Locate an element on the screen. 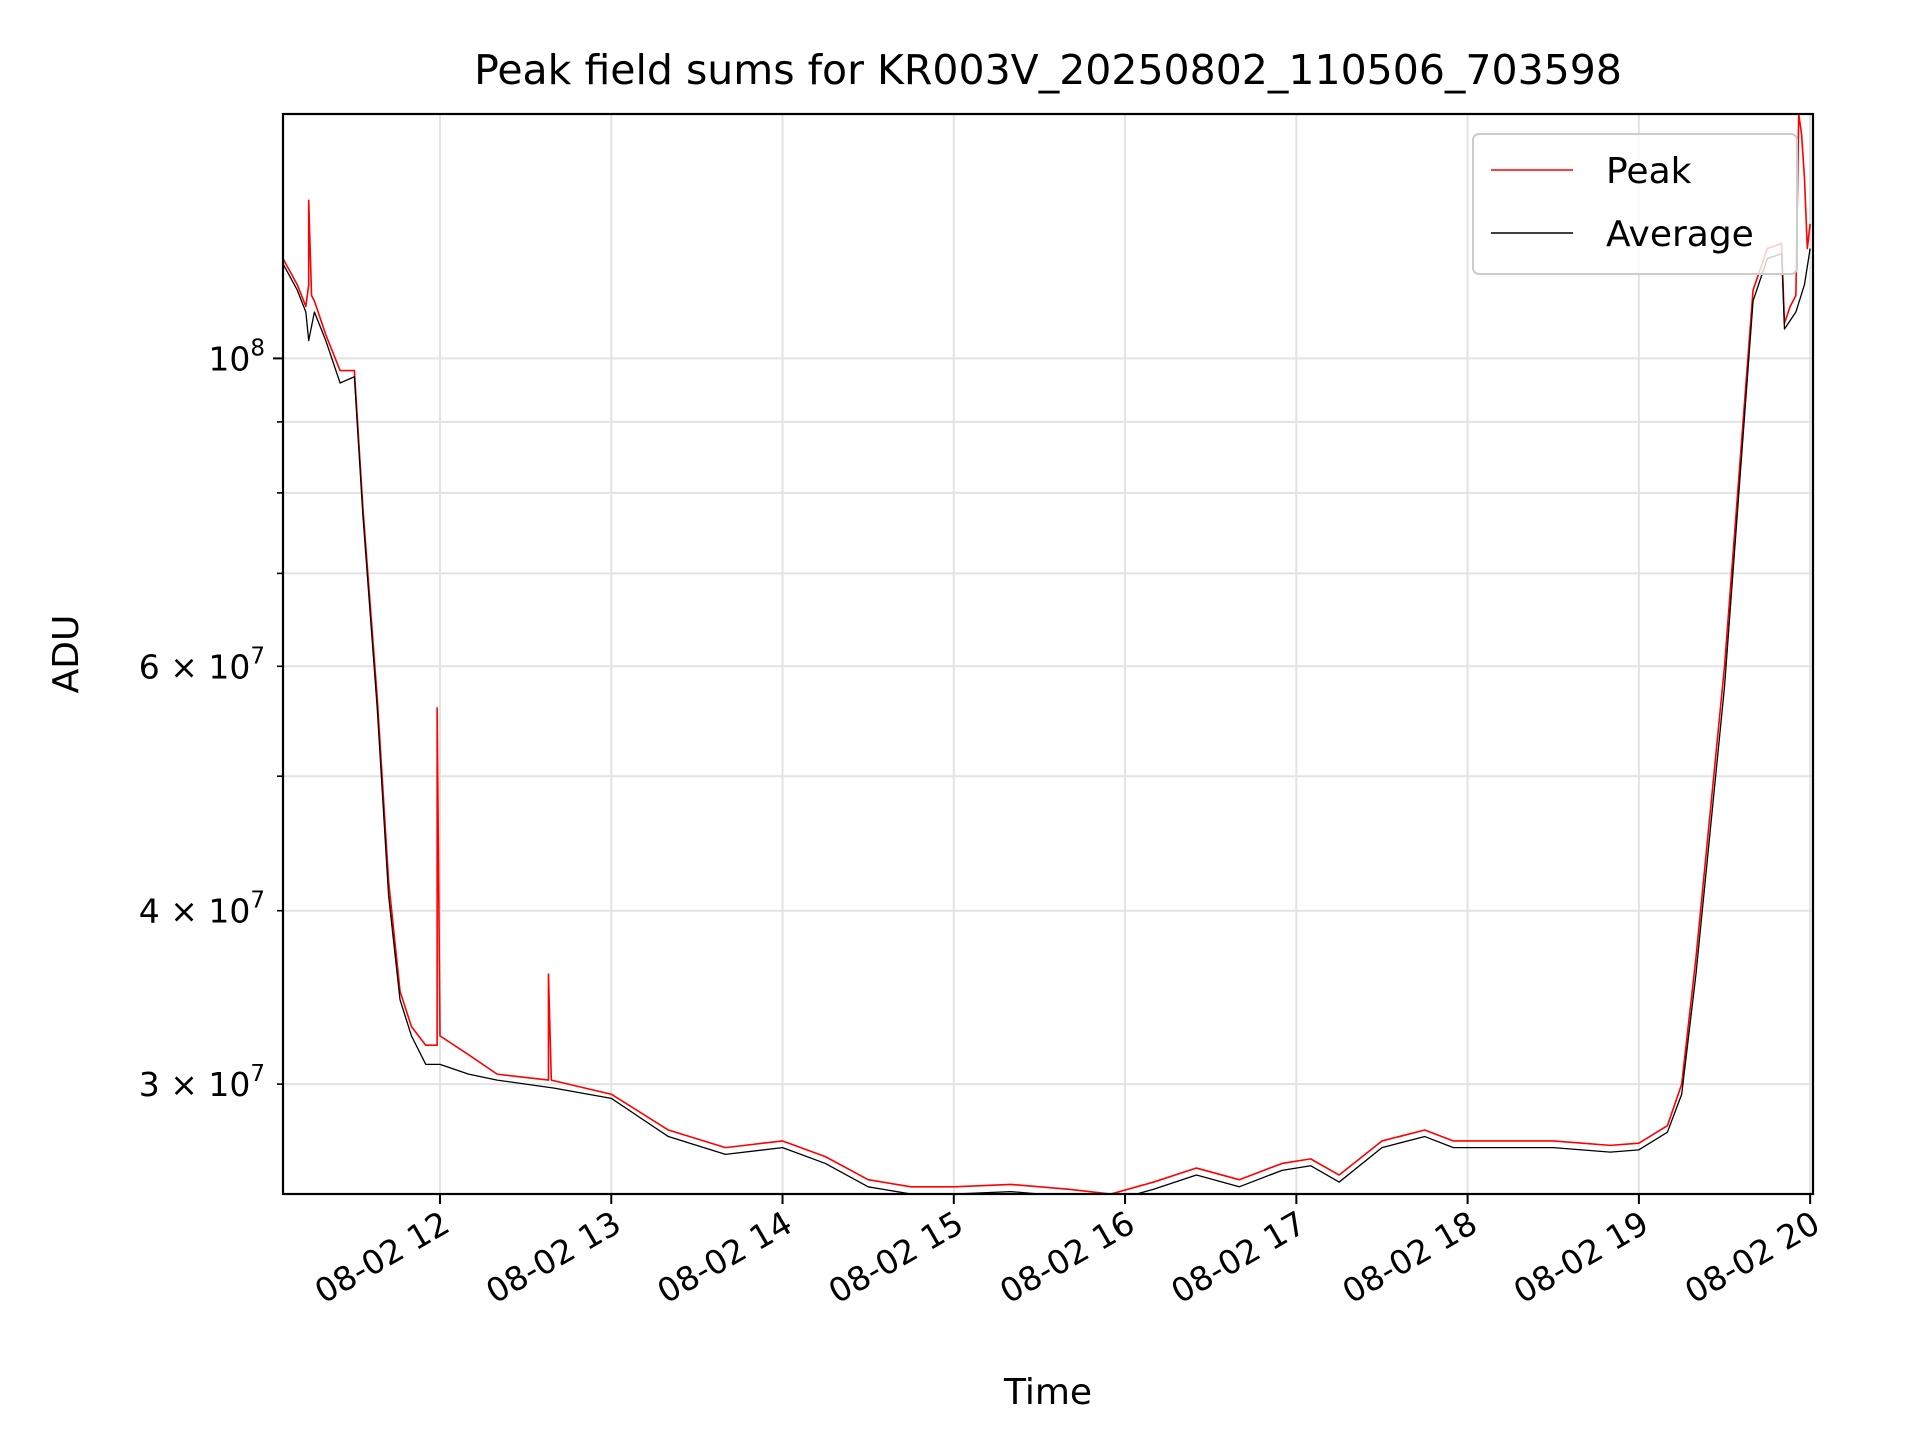 This screenshot has width=1920, height=1440. y-axis-label: ADU is located at coordinates (66, 654).